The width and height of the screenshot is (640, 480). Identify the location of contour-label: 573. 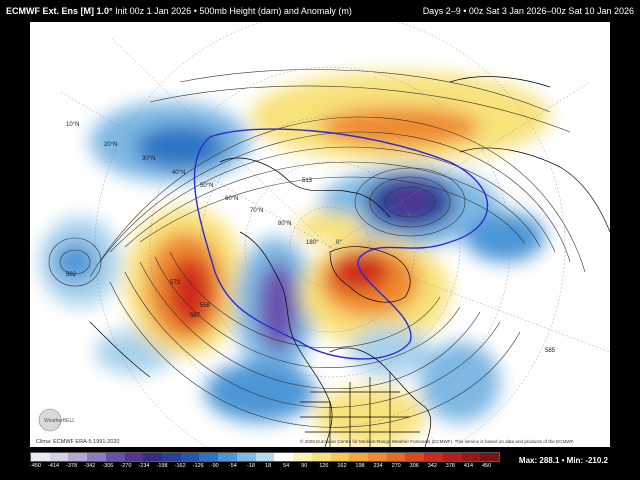
(175, 283).